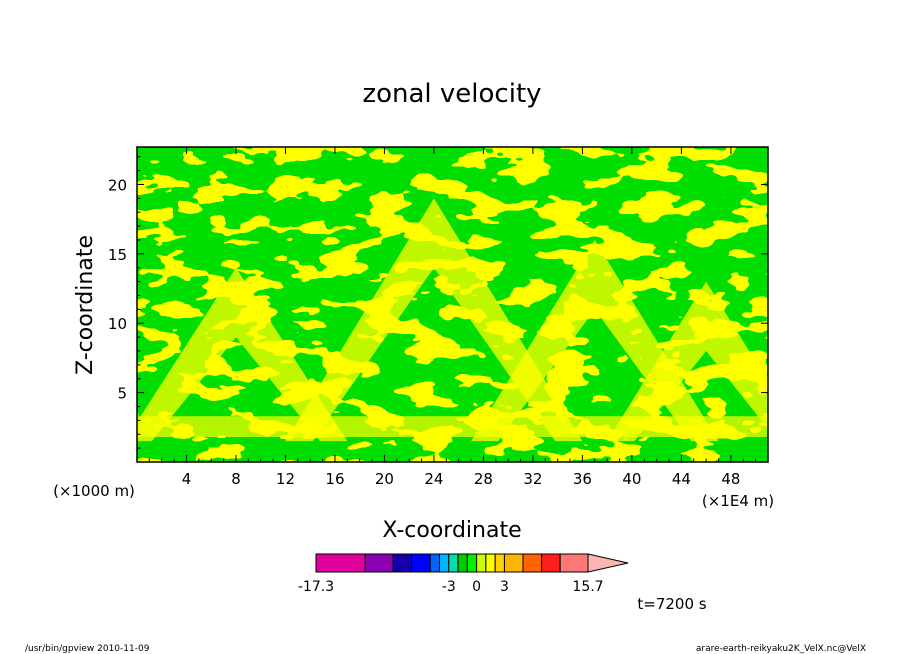 Image resolution: width=904 pixels, height=654 pixels. Describe the element at coordinates (117, 185) in the screenshot. I see `y-tick-label: 20` at that location.